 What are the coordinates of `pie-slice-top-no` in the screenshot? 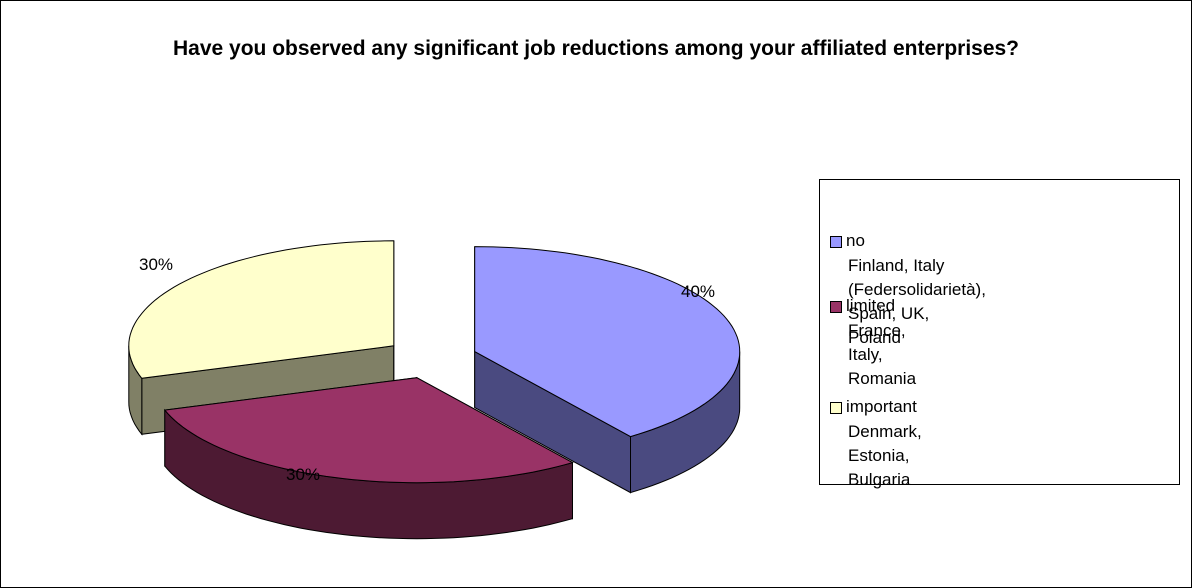 It's located at (607, 342).